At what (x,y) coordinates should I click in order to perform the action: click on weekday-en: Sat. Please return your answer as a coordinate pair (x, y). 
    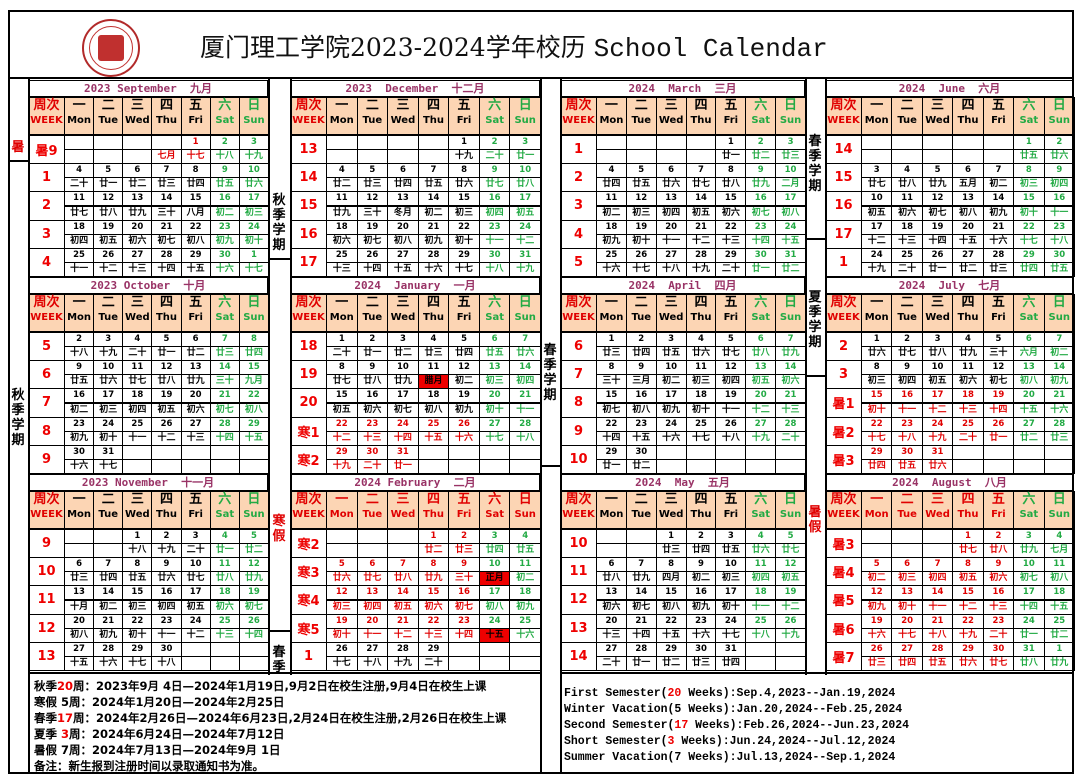
    Looking at the image, I should click on (494, 514).